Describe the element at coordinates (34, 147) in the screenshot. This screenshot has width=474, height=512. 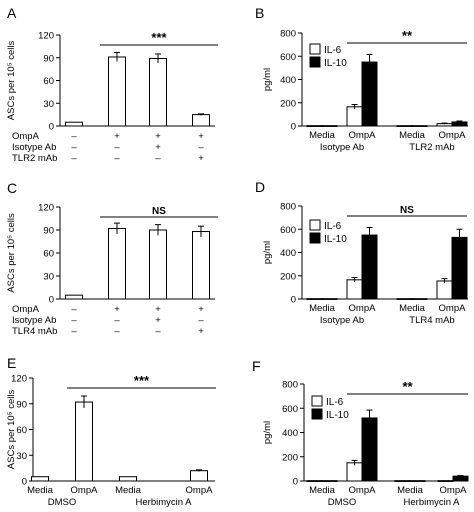
I see `condition-label: Isotype Ab` at that location.